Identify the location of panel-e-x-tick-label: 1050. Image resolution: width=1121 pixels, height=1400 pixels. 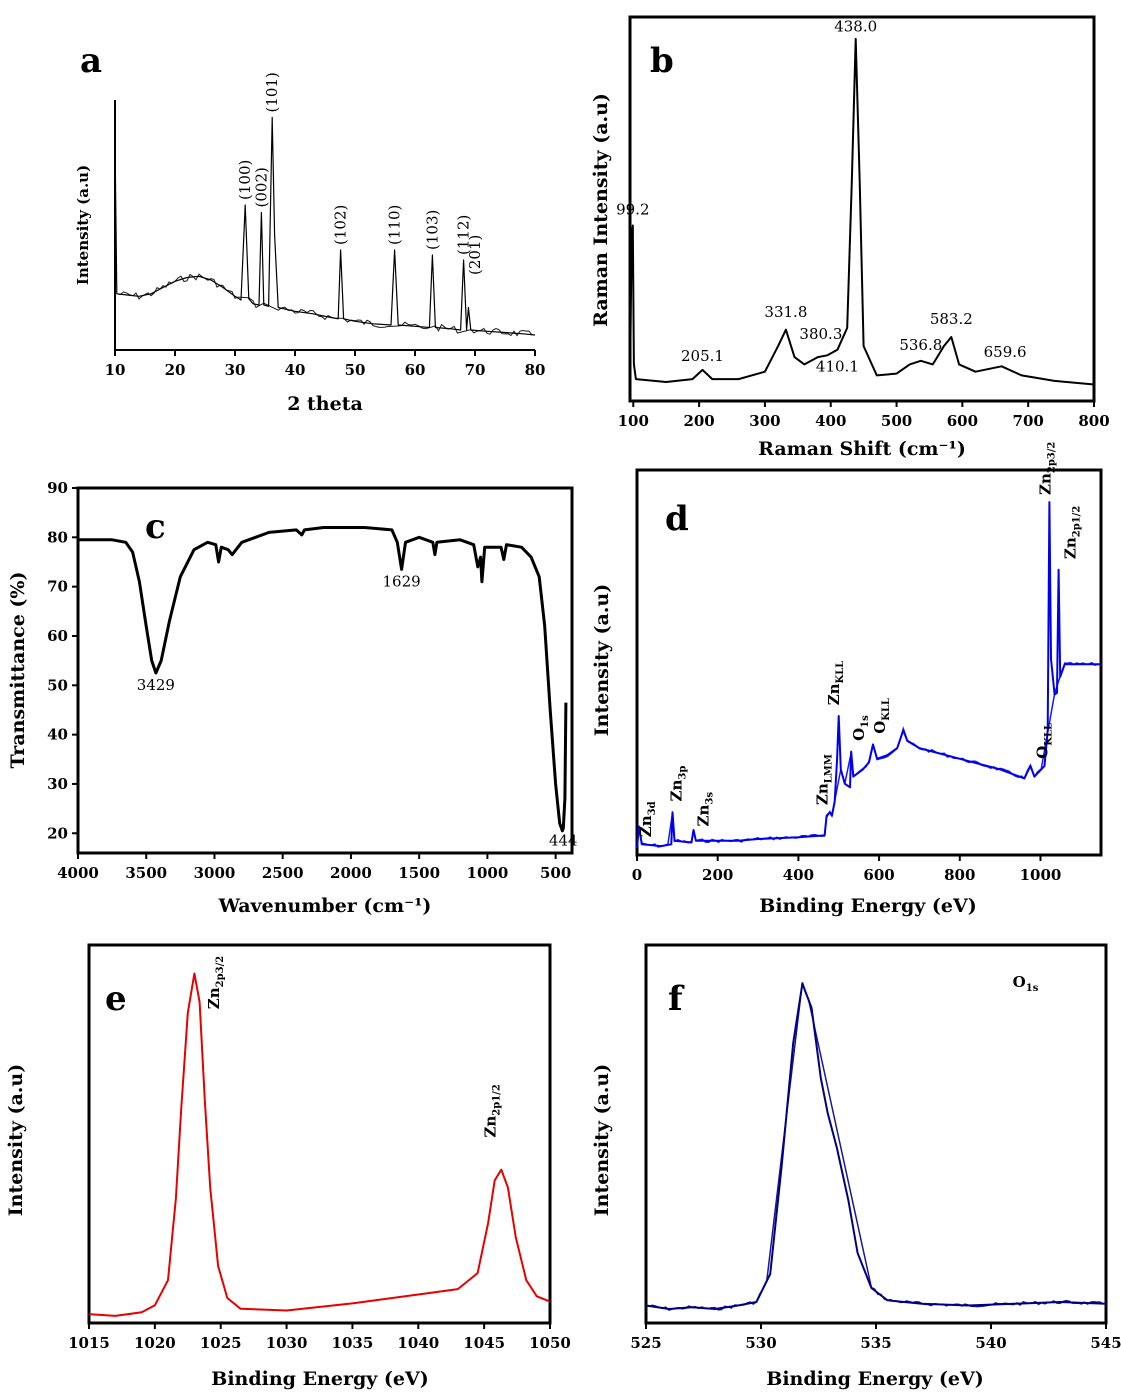
(550, 1343).